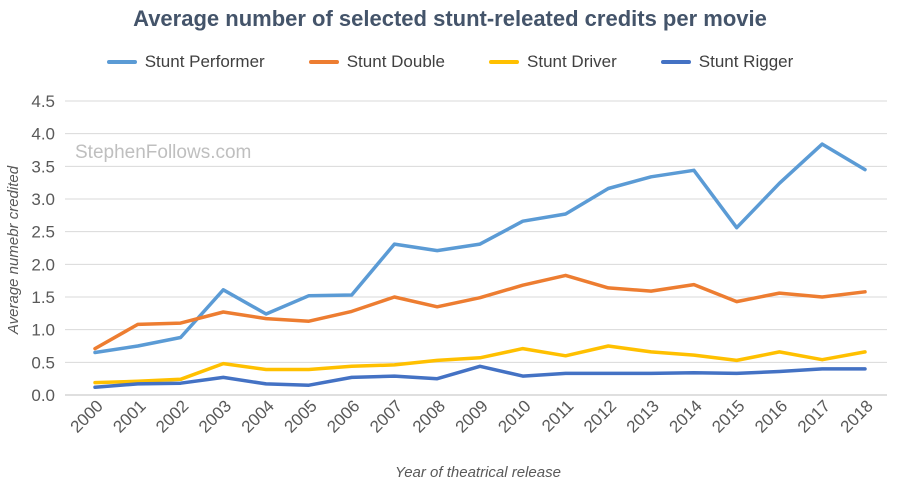 Image resolution: width=900 pixels, height=492 pixels. Describe the element at coordinates (572, 61) in the screenshot. I see `legend-label-stunt-driver: Stunt Driver` at that location.